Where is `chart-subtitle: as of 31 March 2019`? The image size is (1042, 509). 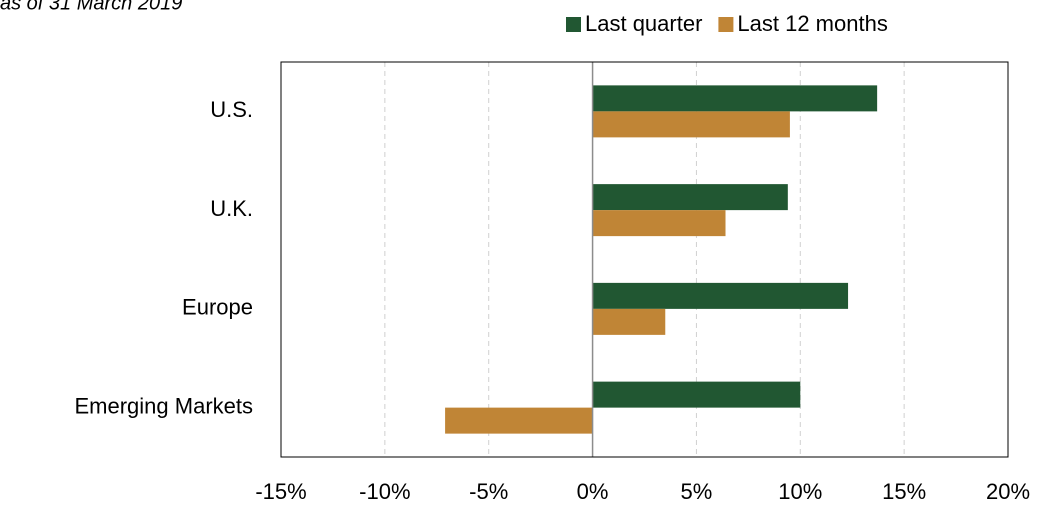 chart-subtitle: as of 31 March 2019 is located at coordinates (91, 7).